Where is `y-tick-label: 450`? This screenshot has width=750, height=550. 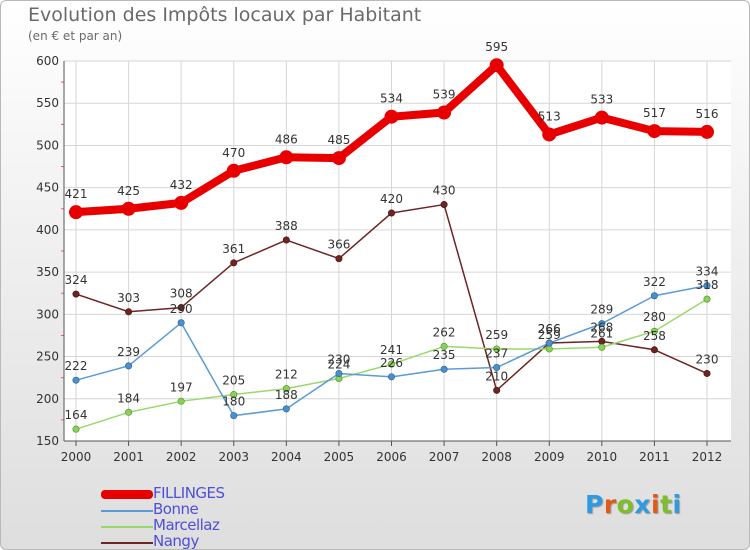
y-tick-label: 450 is located at coordinates (47, 188).